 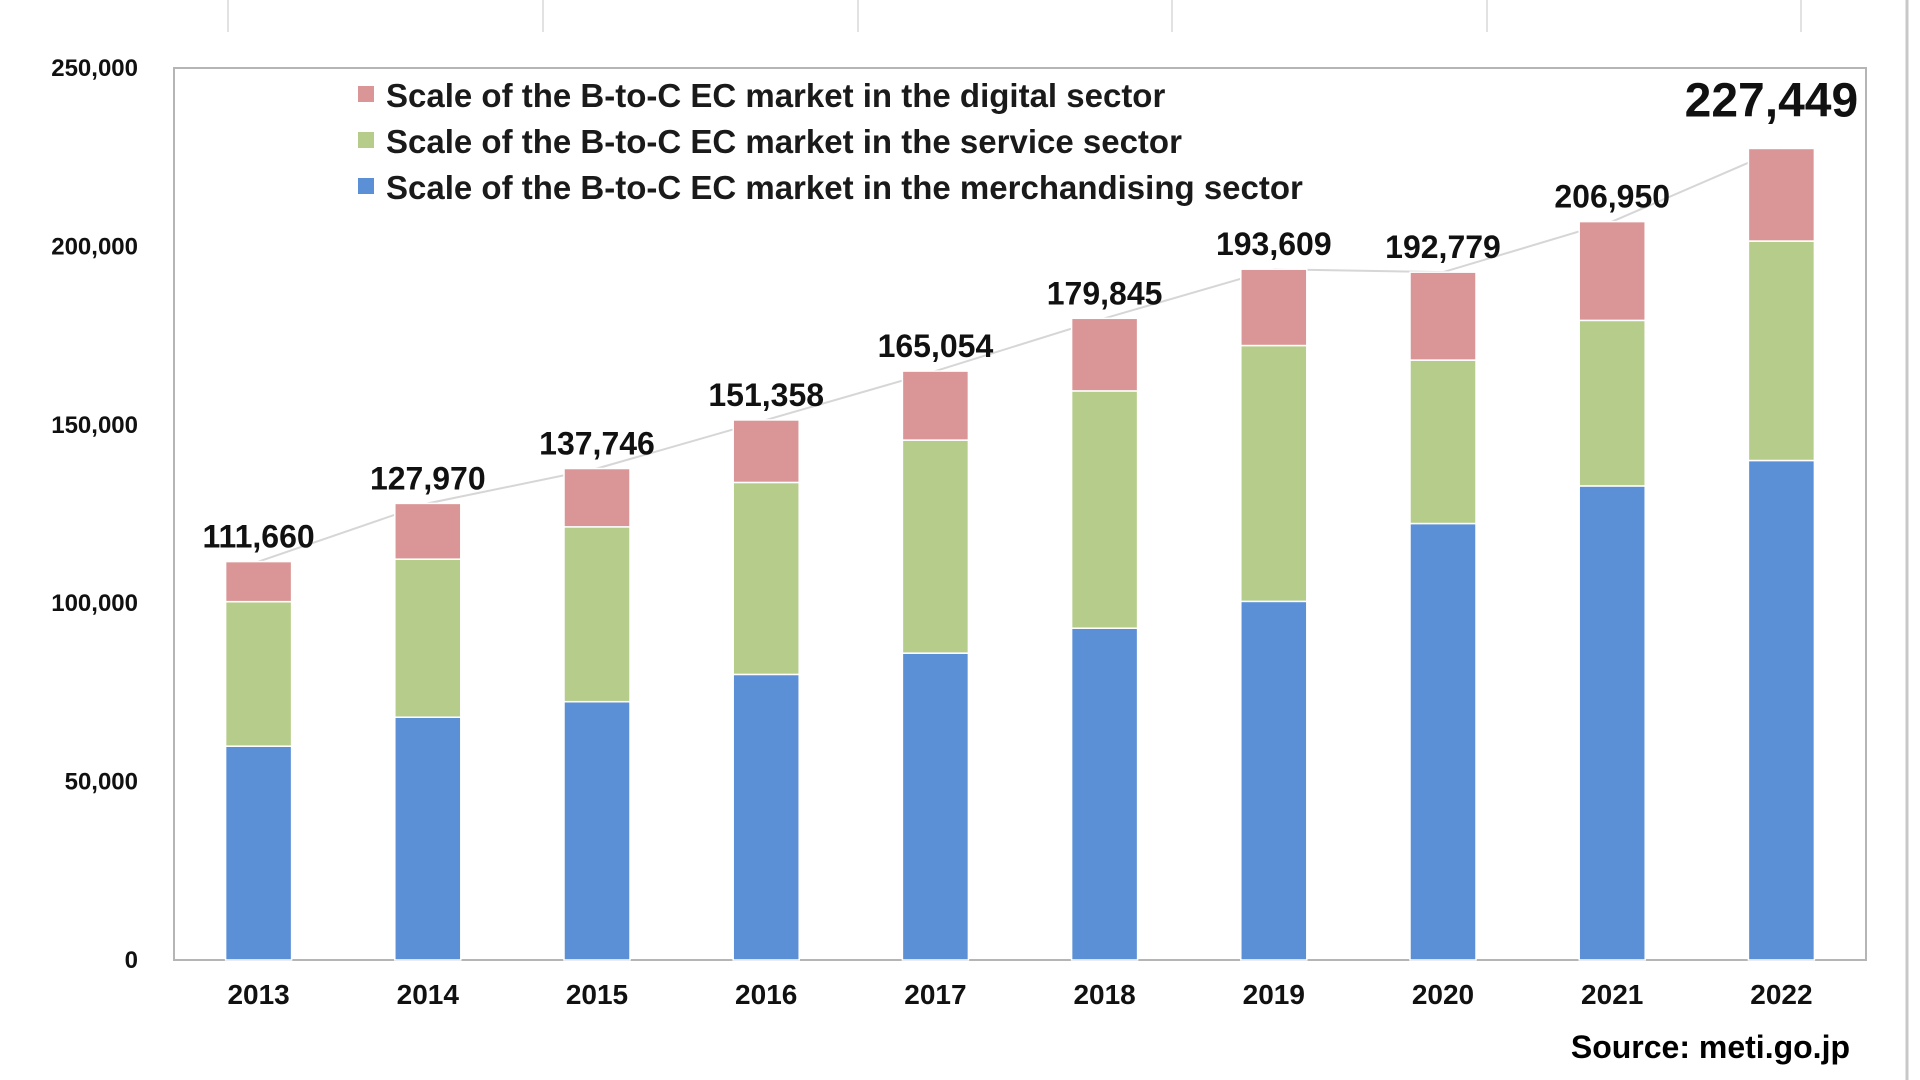 What do you see at coordinates (94, 603) in the screenshot?
I see `y-tick-label: 100,000` at bounding box center [94, 603].